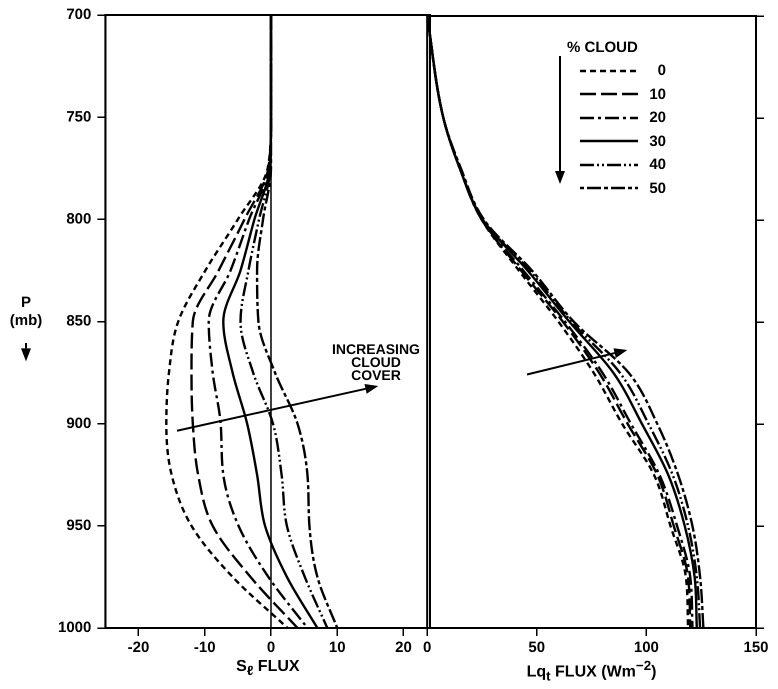 This screenshot has width=778, height=689. What do you see at coordinates (79, 219) in the screenshot?
I see `y-tick-label: 800` at bounding box center [79, 219].